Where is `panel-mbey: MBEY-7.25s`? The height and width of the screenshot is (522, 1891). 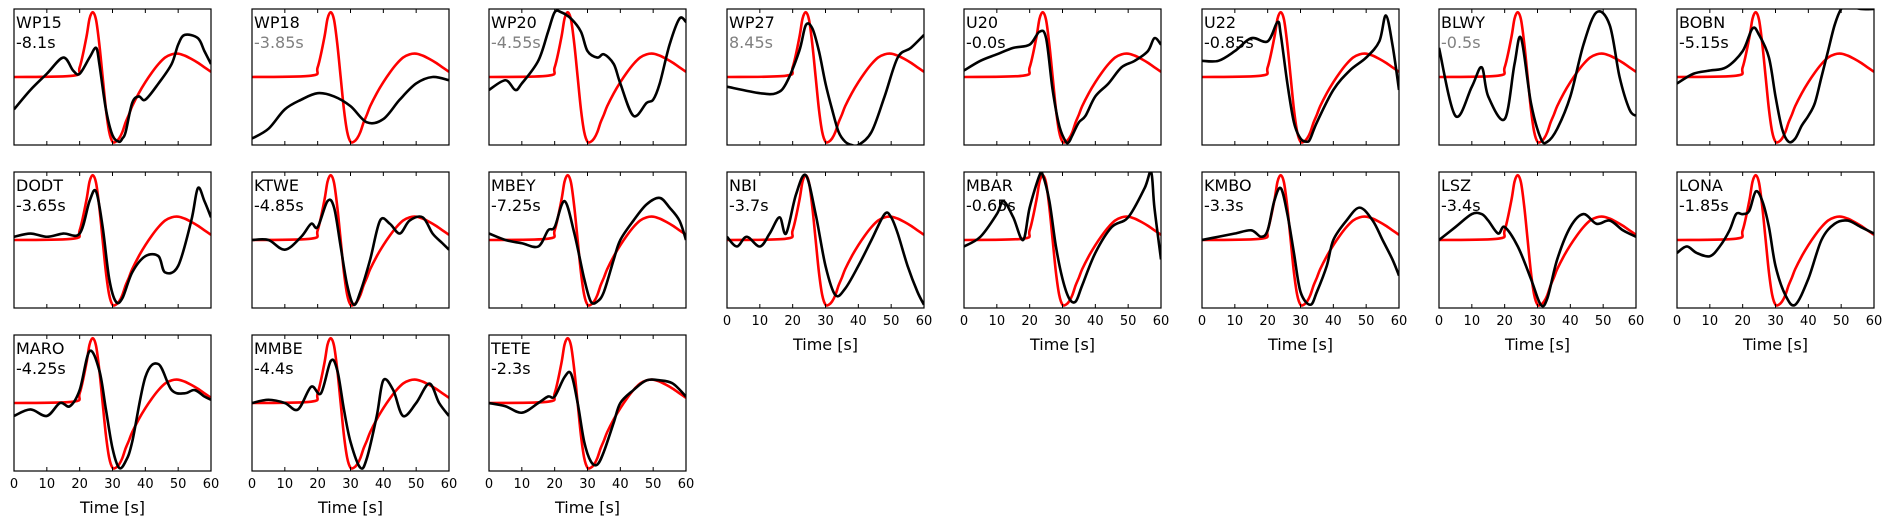 panel-mbey: MBEY-7.25s is located at coordinates (587, 240).